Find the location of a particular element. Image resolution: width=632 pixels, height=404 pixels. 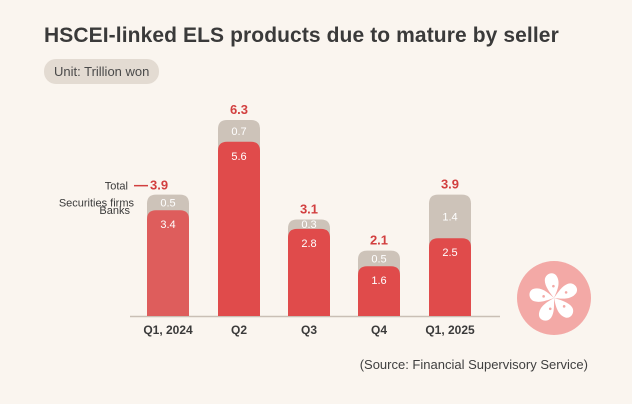

legend-total-label: Total is located at coordinates (116, 187).